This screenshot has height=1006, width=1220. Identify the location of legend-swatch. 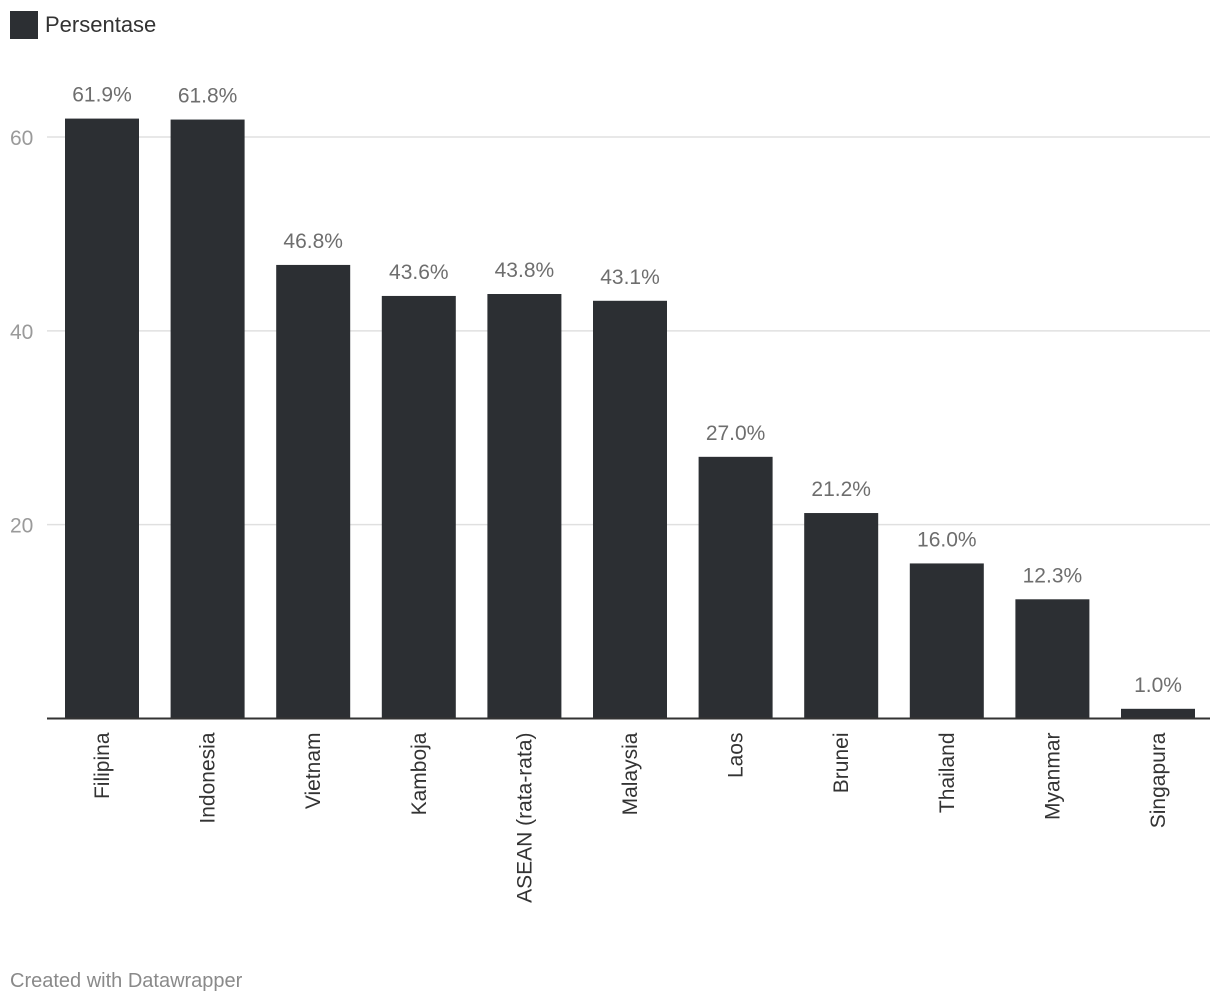
(24, 25).